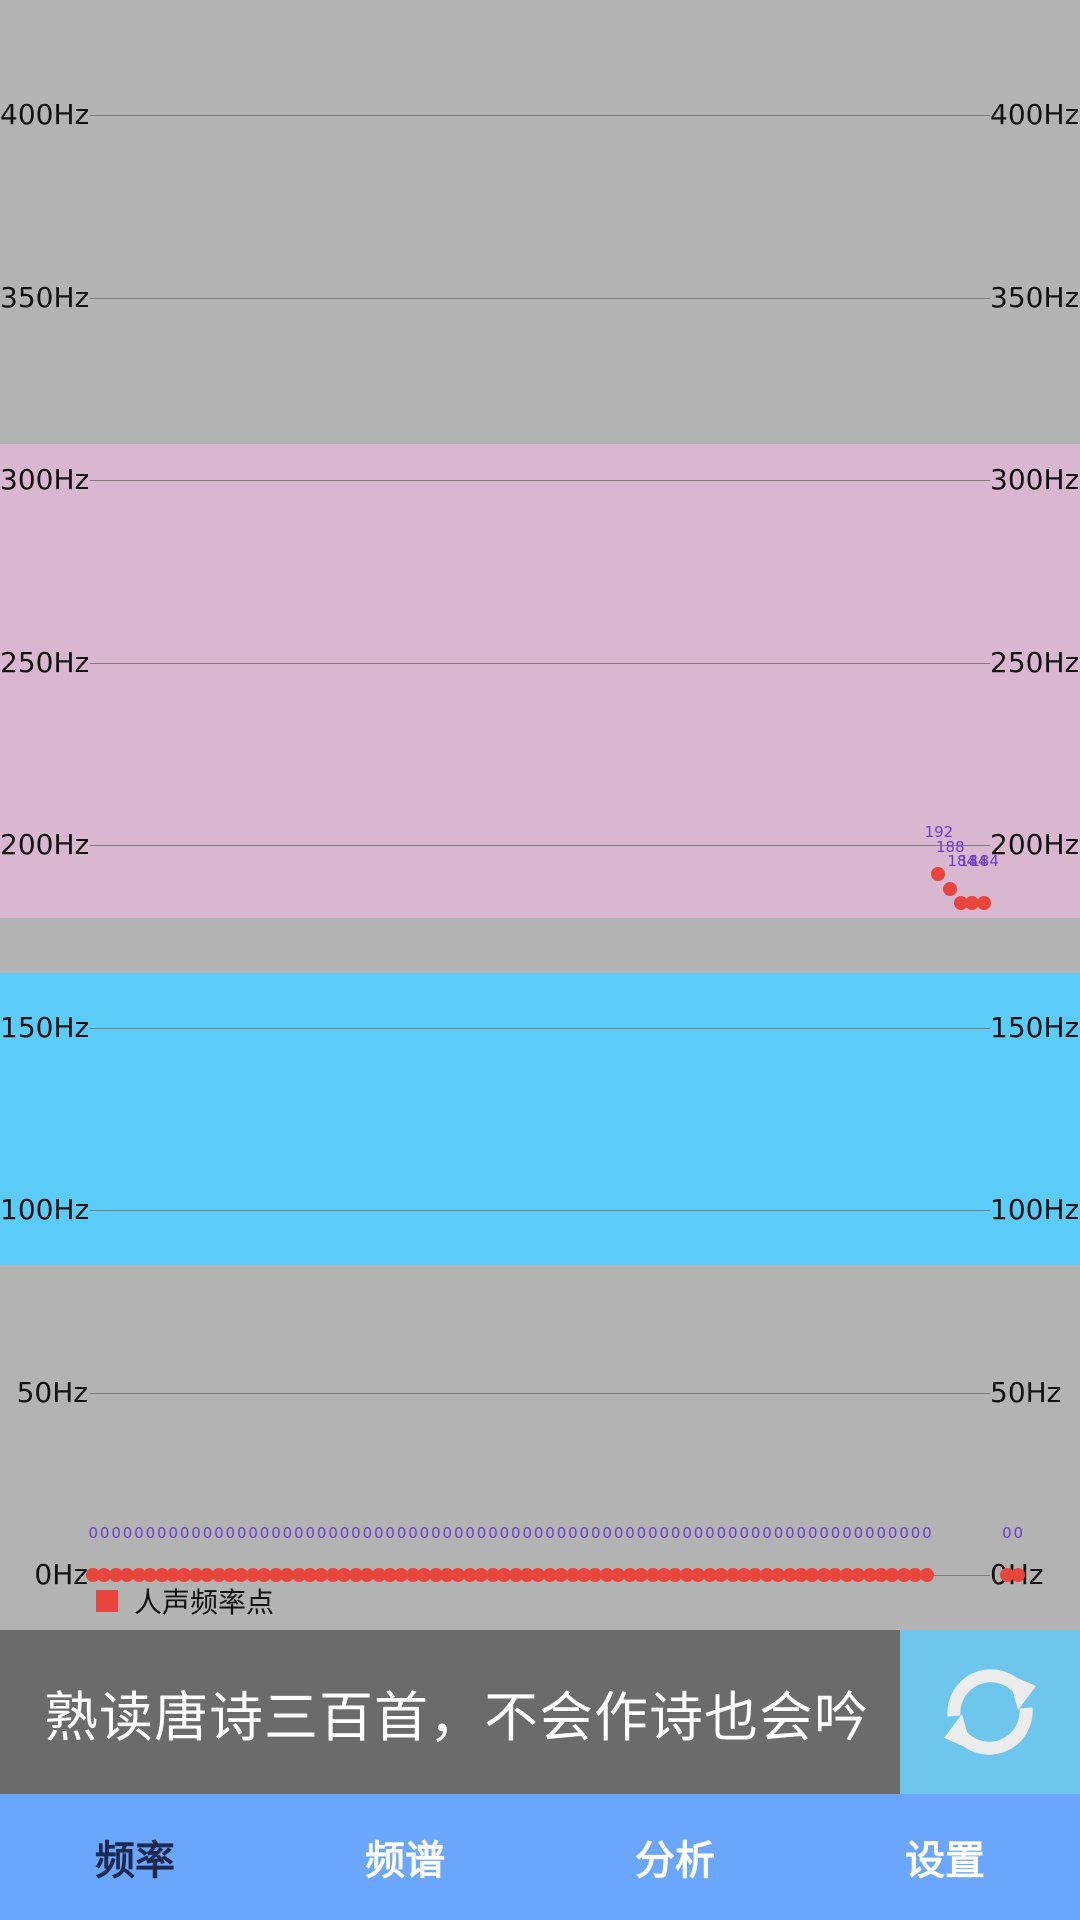 The height and width of the screenshot is (1920, 1080). What do you see at coordinates (945, 1861) in the screenshot?
I see `tab-settings: 设置` at bounding box center [945, 1861].